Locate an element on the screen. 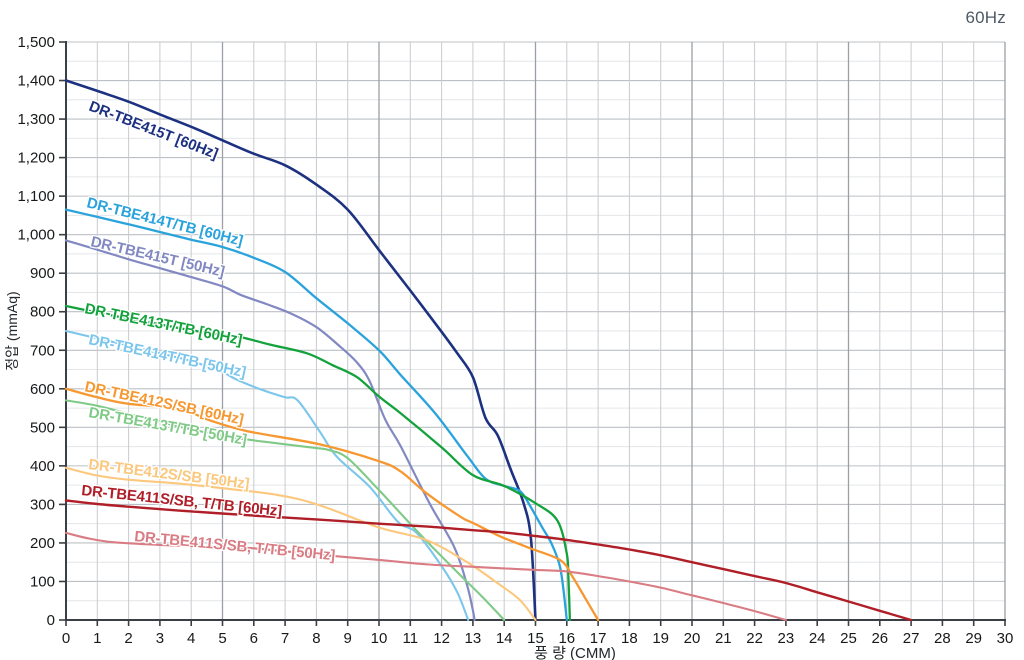 The height and width of the screenshot is (660, 1024). y-tick-label: 700 is located at coordinates (42, 350).